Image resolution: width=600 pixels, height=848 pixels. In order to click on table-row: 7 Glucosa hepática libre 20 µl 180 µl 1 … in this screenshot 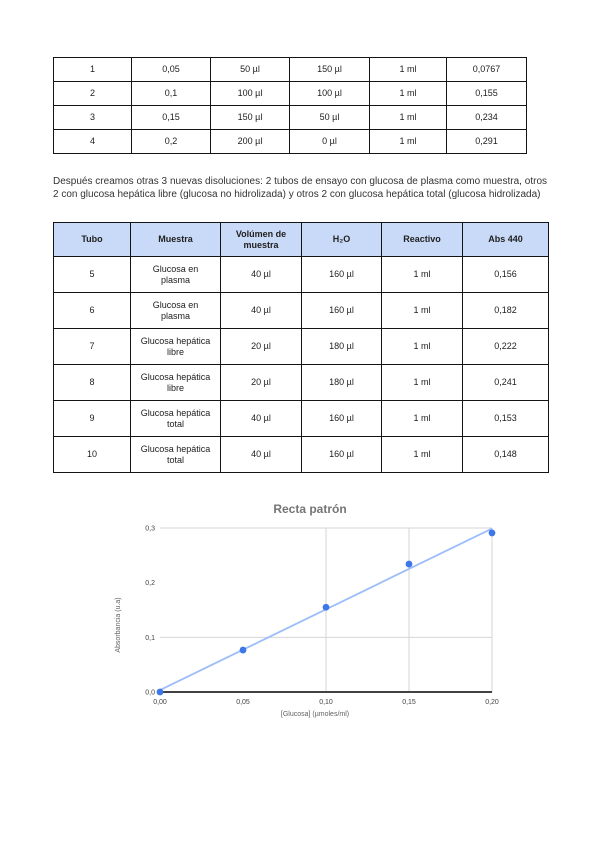, I will do `click(301, 346)`.